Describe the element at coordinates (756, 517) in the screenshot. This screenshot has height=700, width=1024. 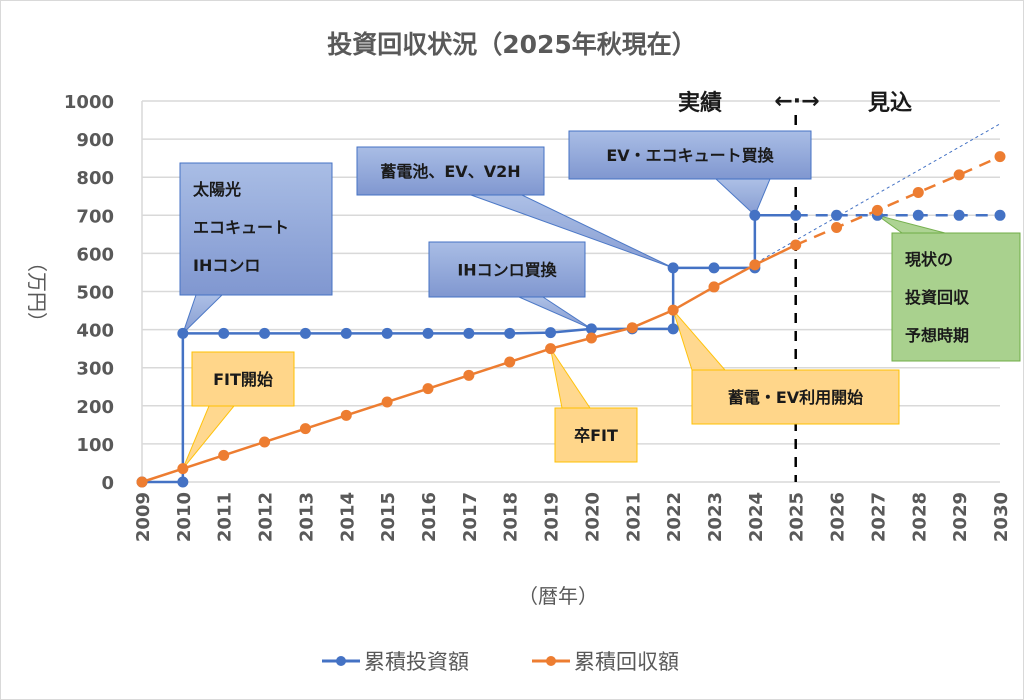
I see `x-tick-label: 2024` at that location.